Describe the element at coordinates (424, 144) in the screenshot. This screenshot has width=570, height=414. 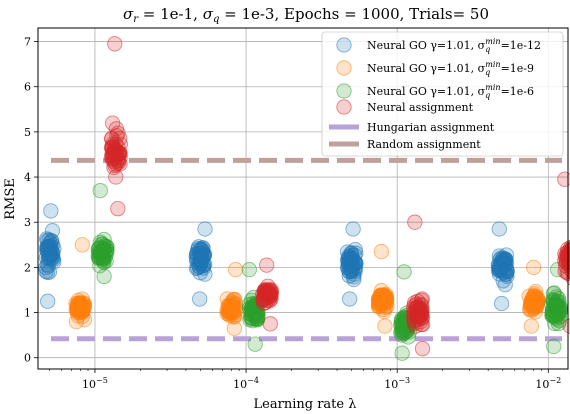
I see `legend-label: Random assignment` at that location.